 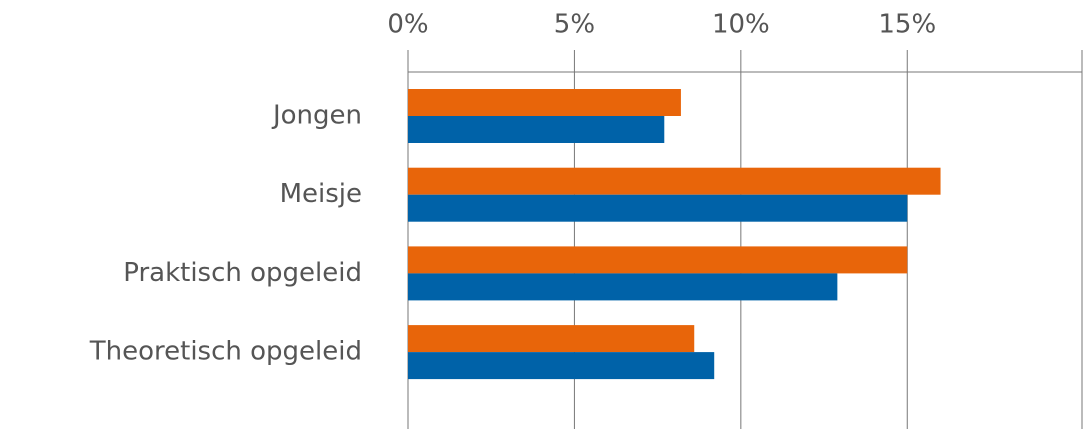 What do you see at coordinates (407, 25) in the screenshot?
I see `x-tick-label: 0%` at bounding box center [407, 25].